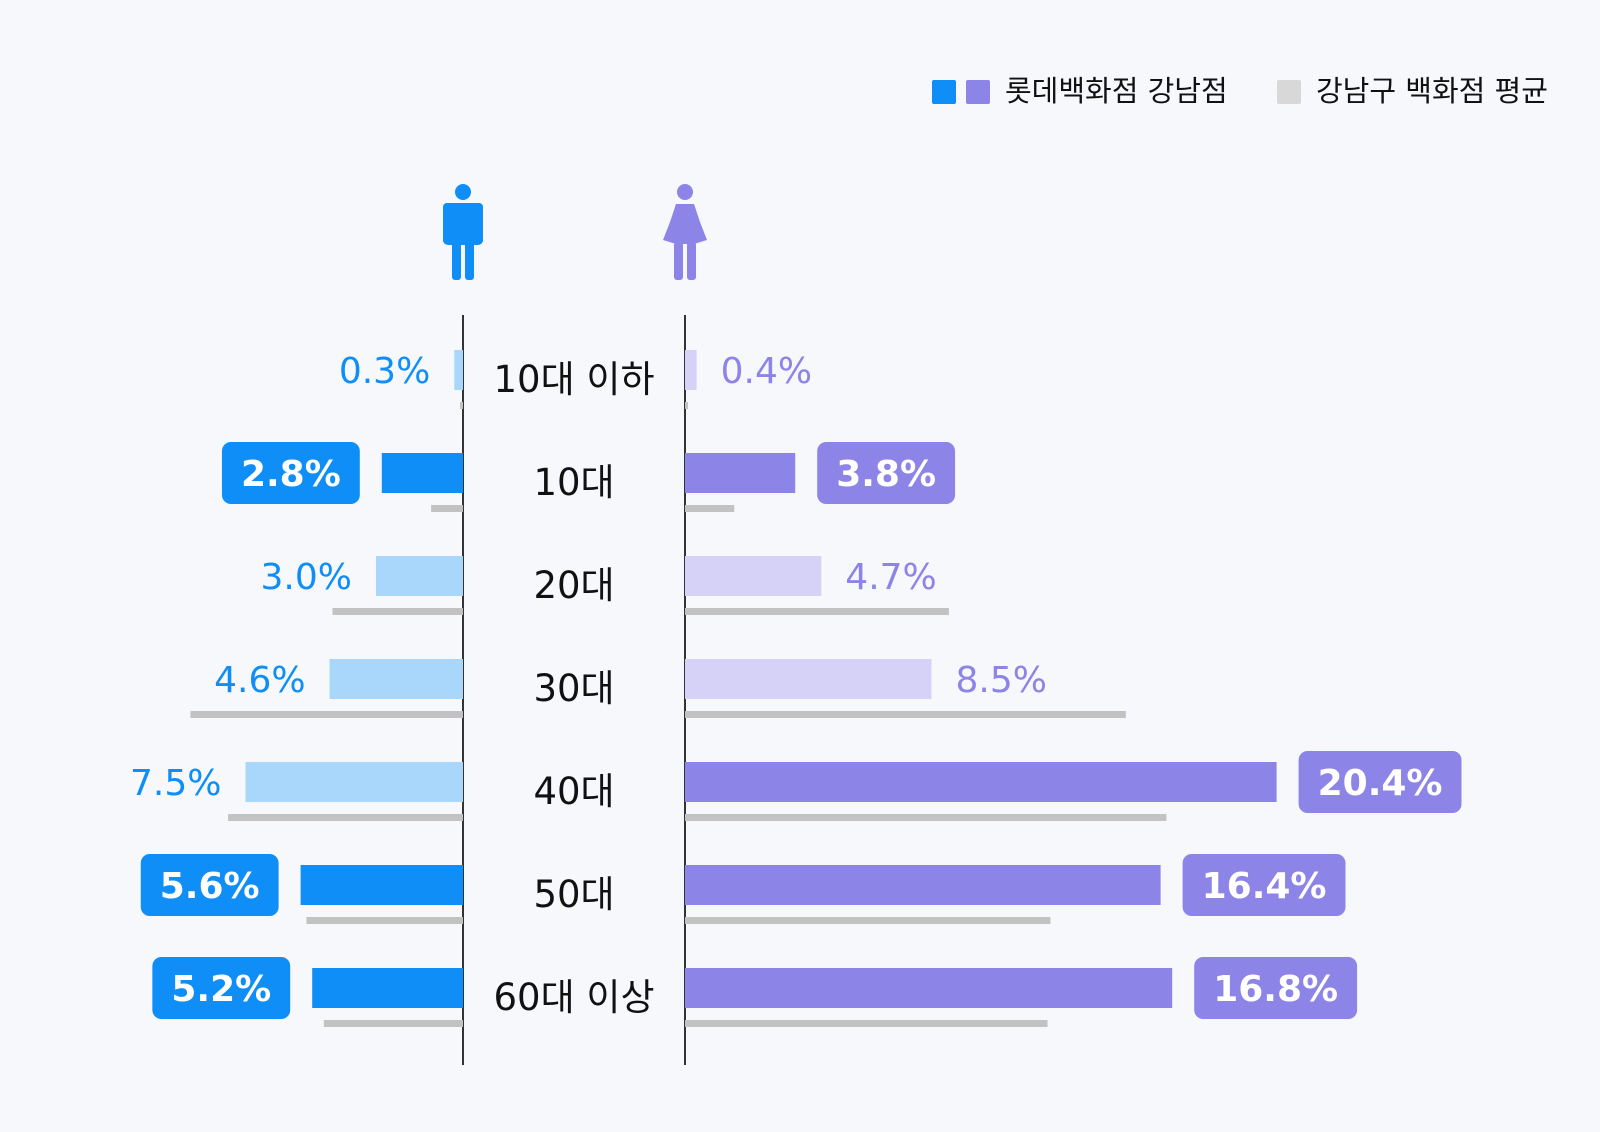 Image resolution: width=1600 pixels, height=1132 pixels. Describe the element at coordinates (175, 783) in the screenshot. I see `male-value-label: 7.5%` at that location.